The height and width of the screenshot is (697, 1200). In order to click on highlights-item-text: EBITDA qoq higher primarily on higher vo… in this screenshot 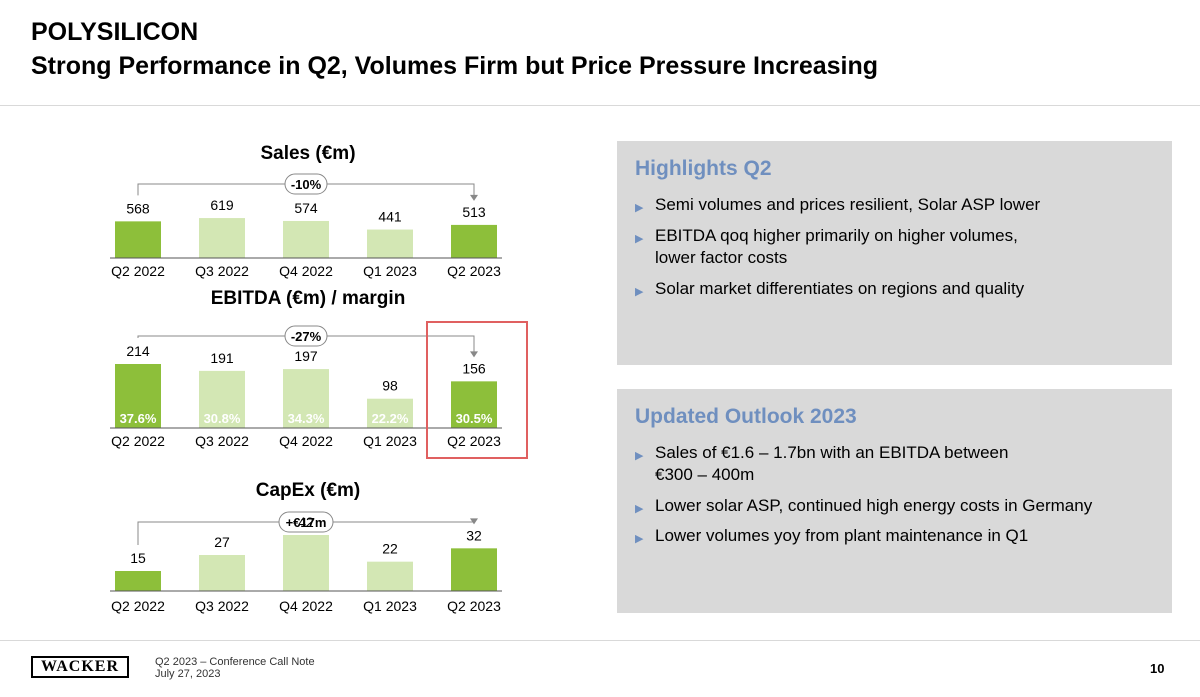, I will do `click(836, 235)`.